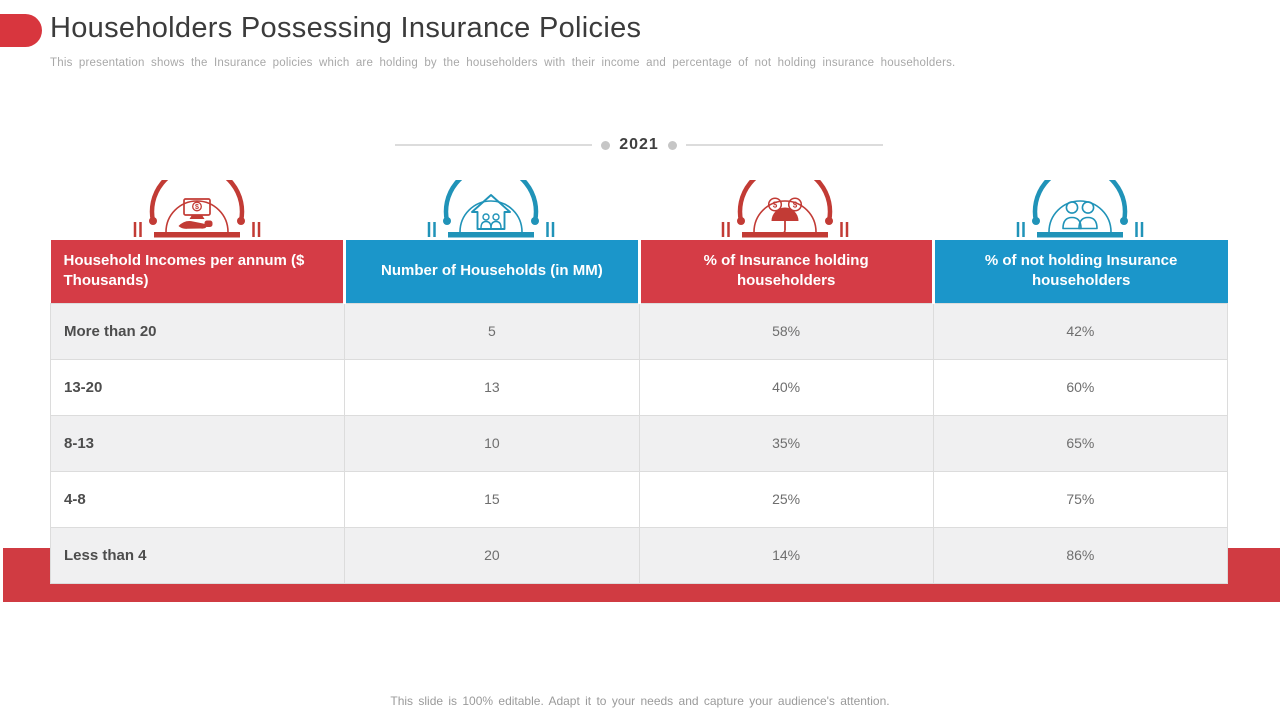 The width and height of the screenshot is (1280, 720). I want to click on people-icon, so click(1080, 202).